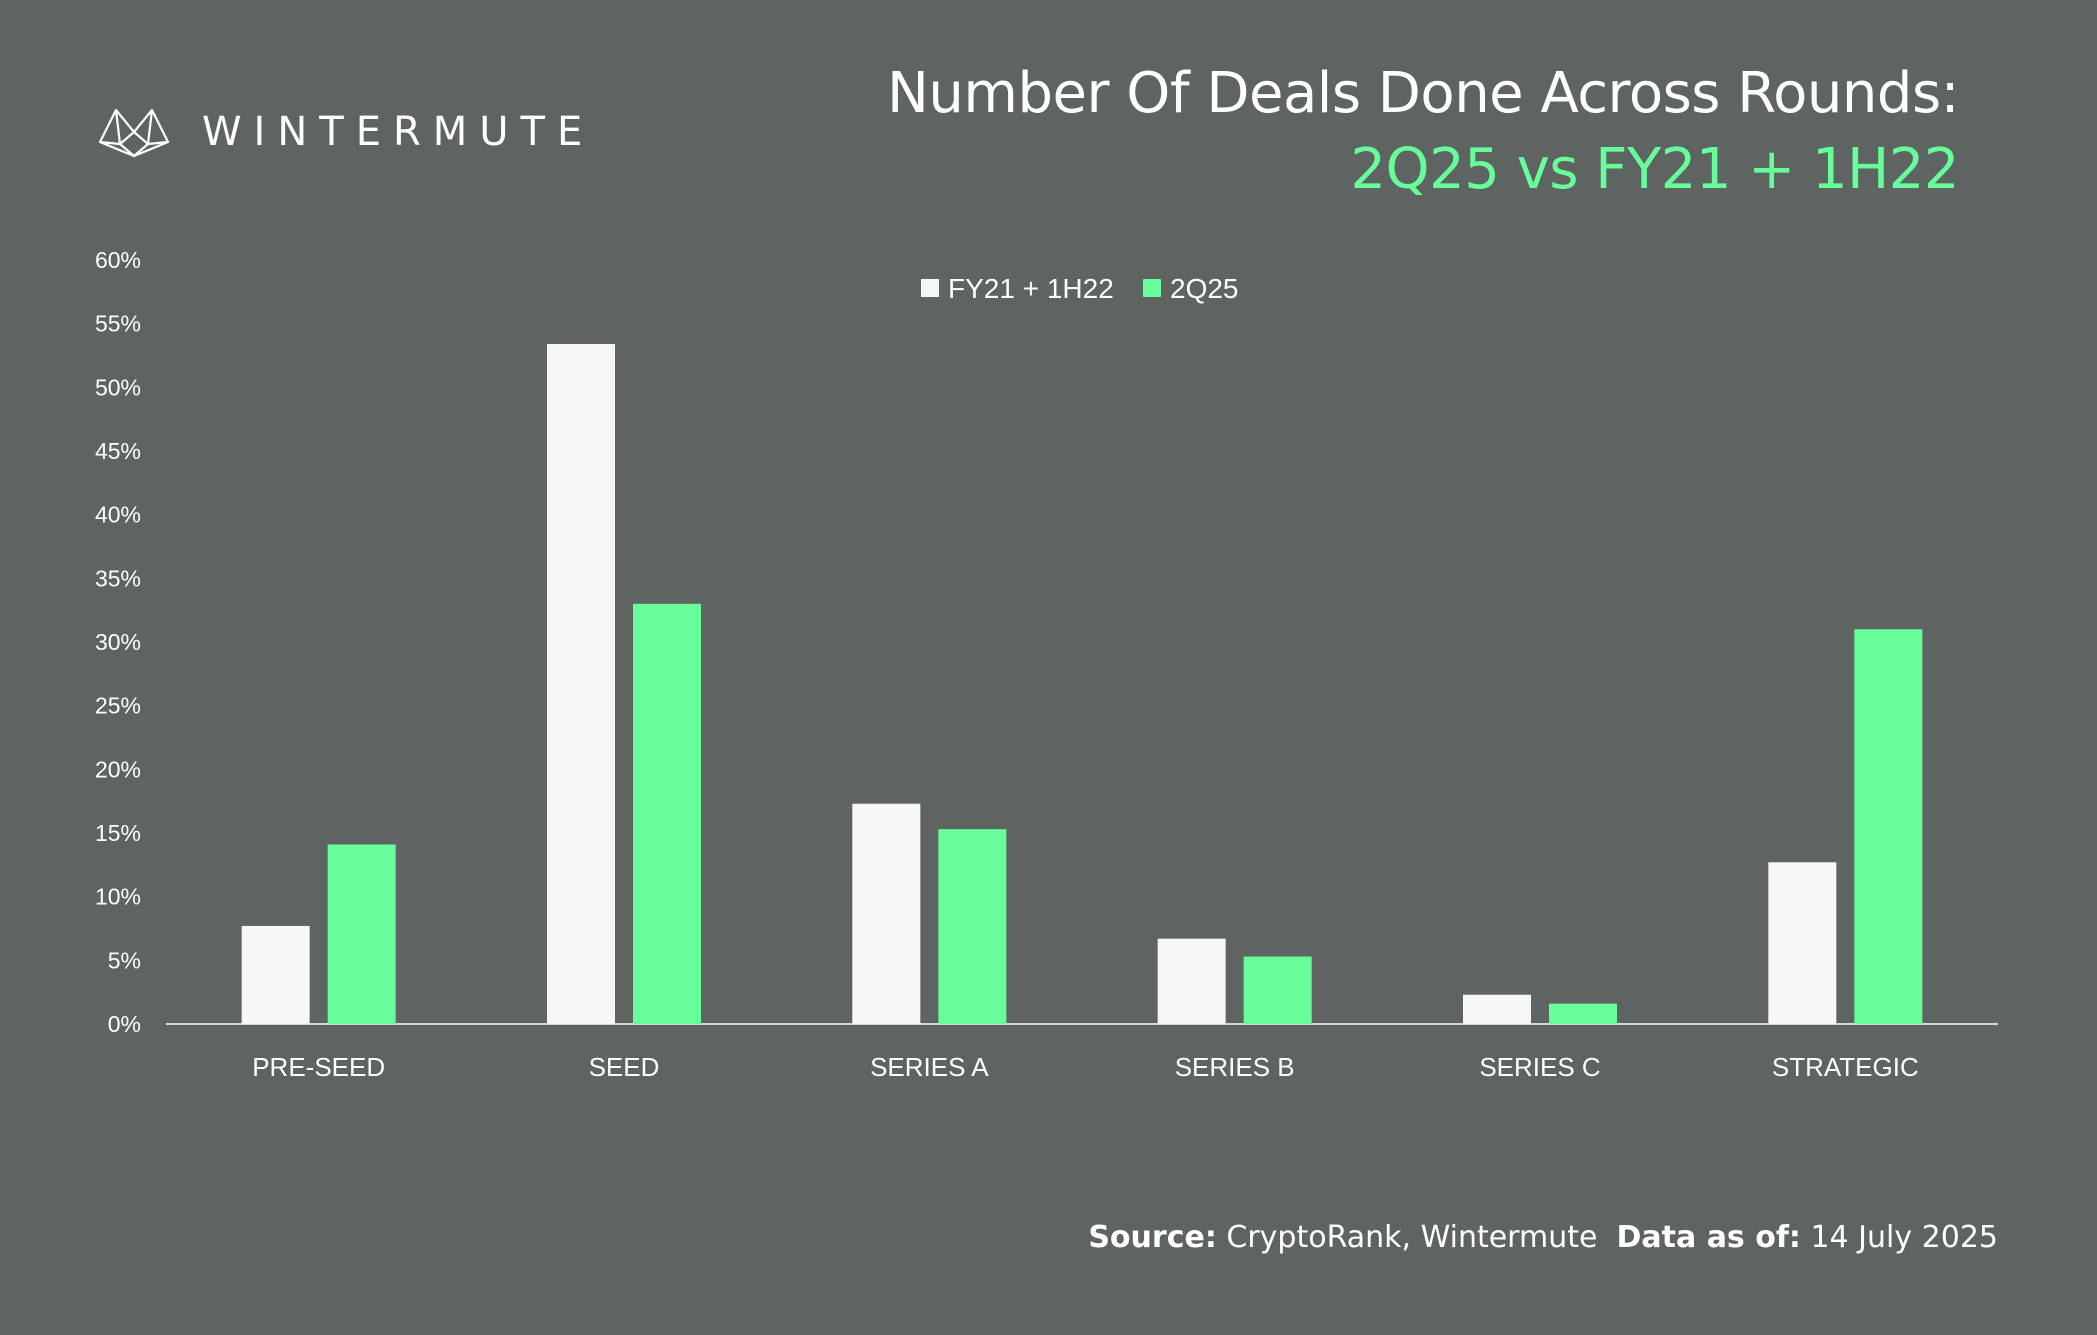  Describe the element at coordinates (398, 132) in the screenshot. I see `brand-name: WINTERMUTE` at that location.